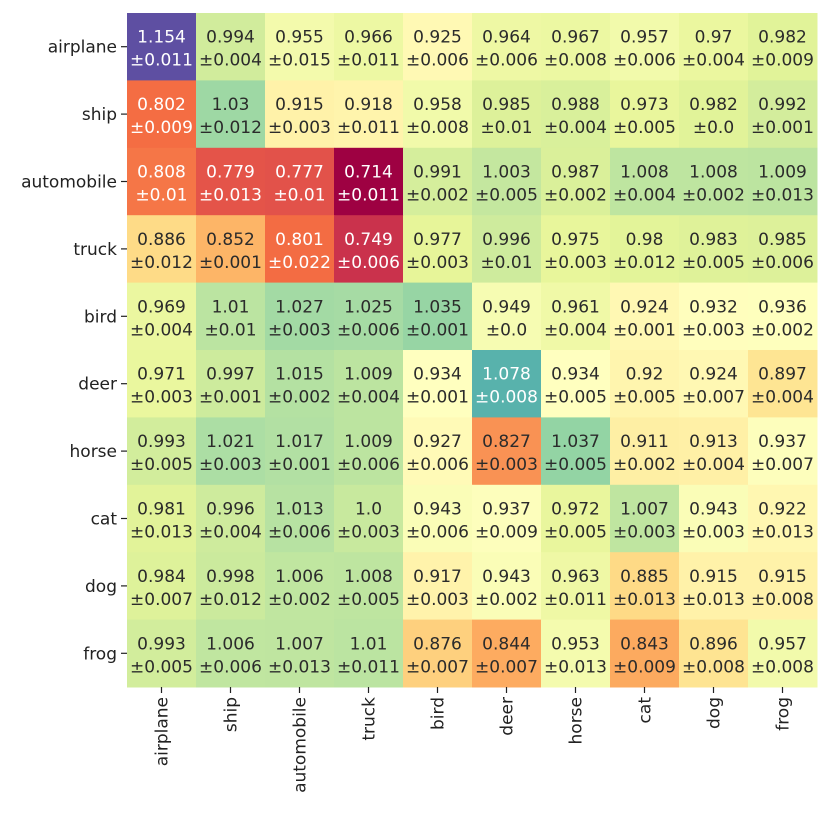  What do you see at coordinates (368, 510) in the screenshot?
I see `cell-value-label: 1.0` at bounding box center [368, 510].